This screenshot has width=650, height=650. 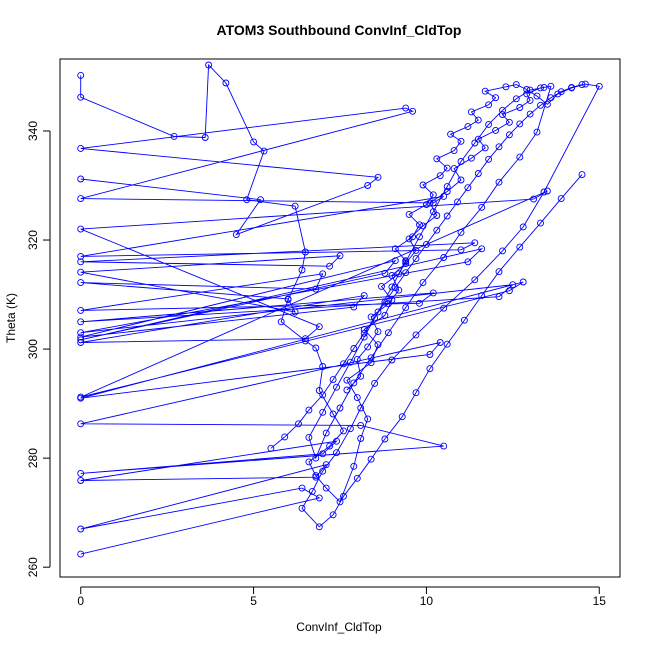 I want to click on x-tick-label: 10, so click(x=427, y=601).